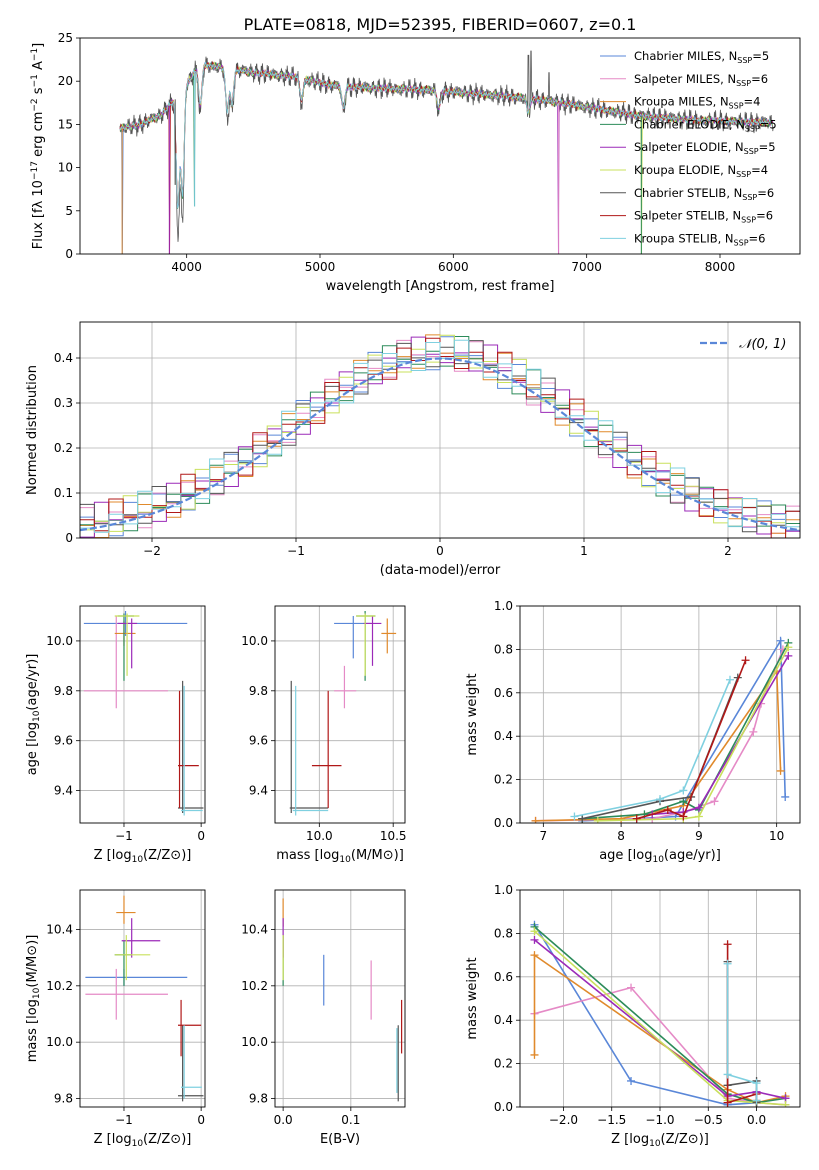  I want to click on legend-label: Kroupa STELIB, NSSP=6, so click(699, 239).